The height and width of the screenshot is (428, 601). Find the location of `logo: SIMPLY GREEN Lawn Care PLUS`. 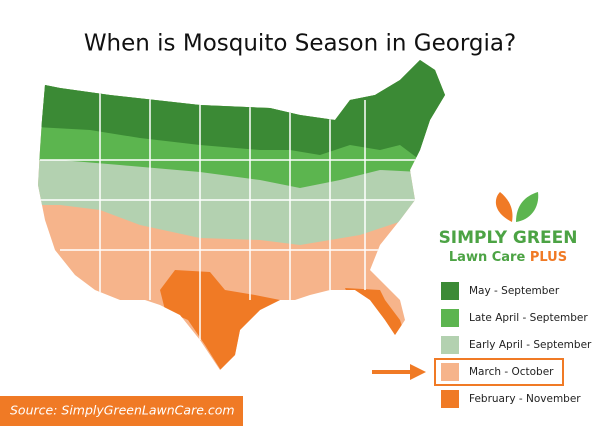

logo: SIMPLY GREEN Lawn Care PLUS is located at coordinates (508, 228).